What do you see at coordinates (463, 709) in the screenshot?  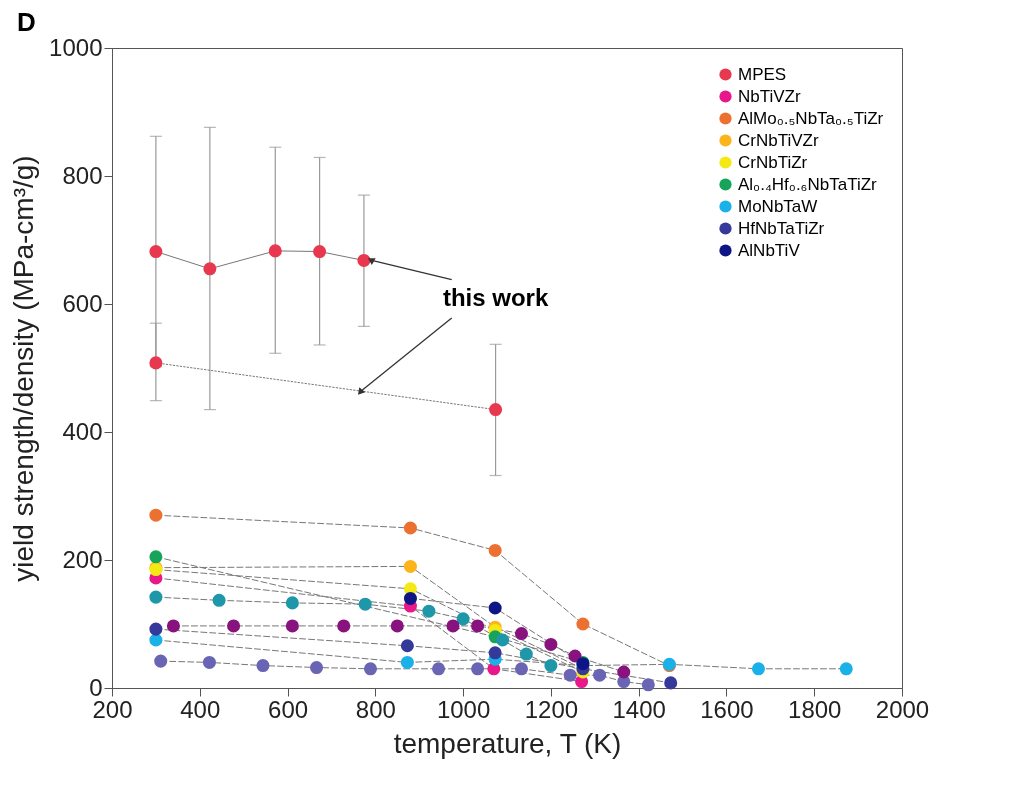 I see `x-tick-label: 1000` at bounding box center [463, 709].